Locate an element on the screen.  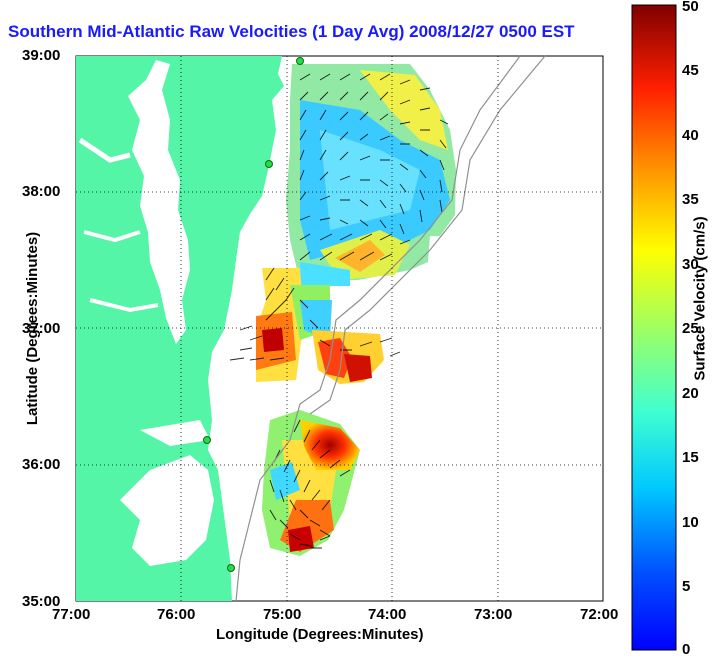
x-tick: 74:00 is located at coordinates (387, 614).